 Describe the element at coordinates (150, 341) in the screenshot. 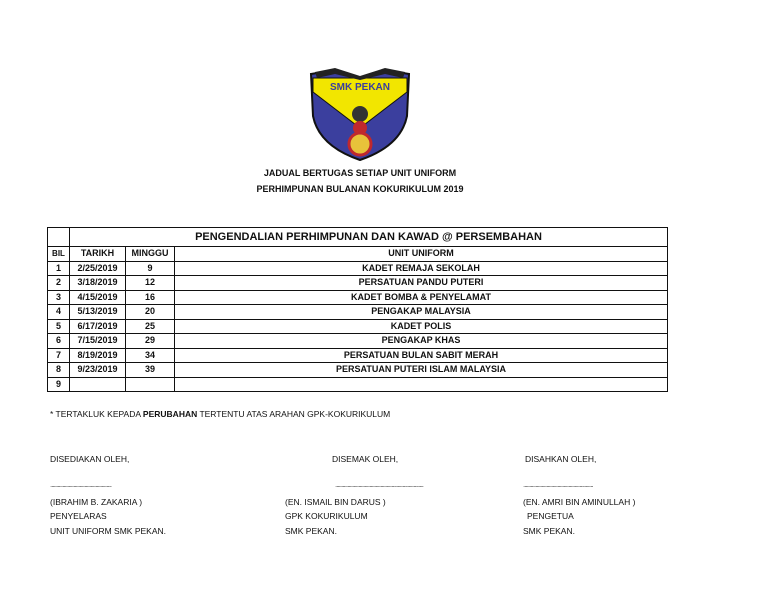

I see `cell-minggu: 29` at that location.